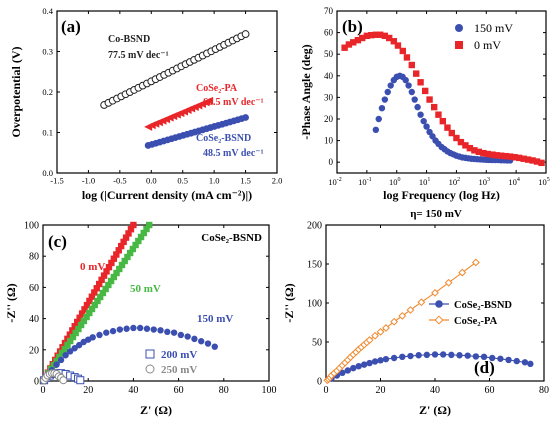  Describe the element at coordinates (215, 319) in the screenshot. I see `series-label-c: 150 mV` at that location.